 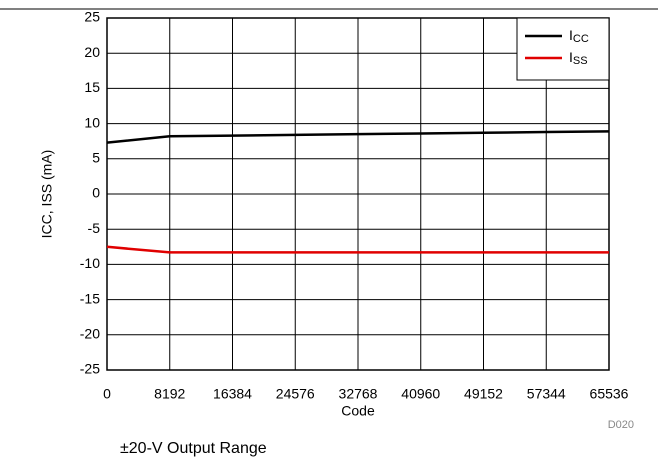 I want to click on x-tick-label: 0, so click(x=107, y=394).